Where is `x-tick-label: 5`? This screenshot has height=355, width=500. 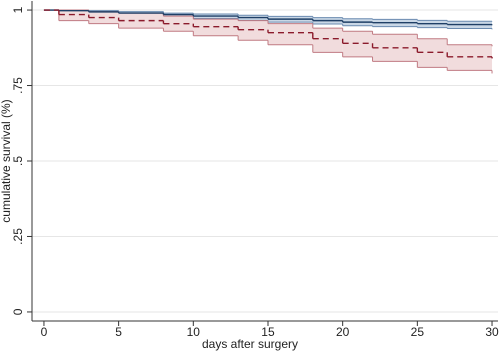
x-tick-label: 5 is located at coordinates (118, 332).